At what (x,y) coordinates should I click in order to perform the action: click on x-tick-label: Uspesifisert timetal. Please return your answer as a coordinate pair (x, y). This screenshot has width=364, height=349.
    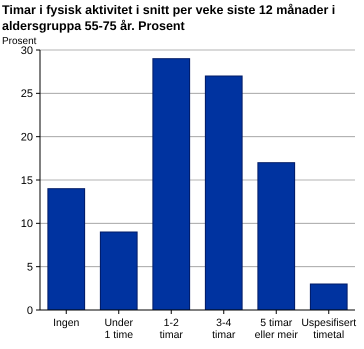
    Looking at the image, I should click on (328, 329).